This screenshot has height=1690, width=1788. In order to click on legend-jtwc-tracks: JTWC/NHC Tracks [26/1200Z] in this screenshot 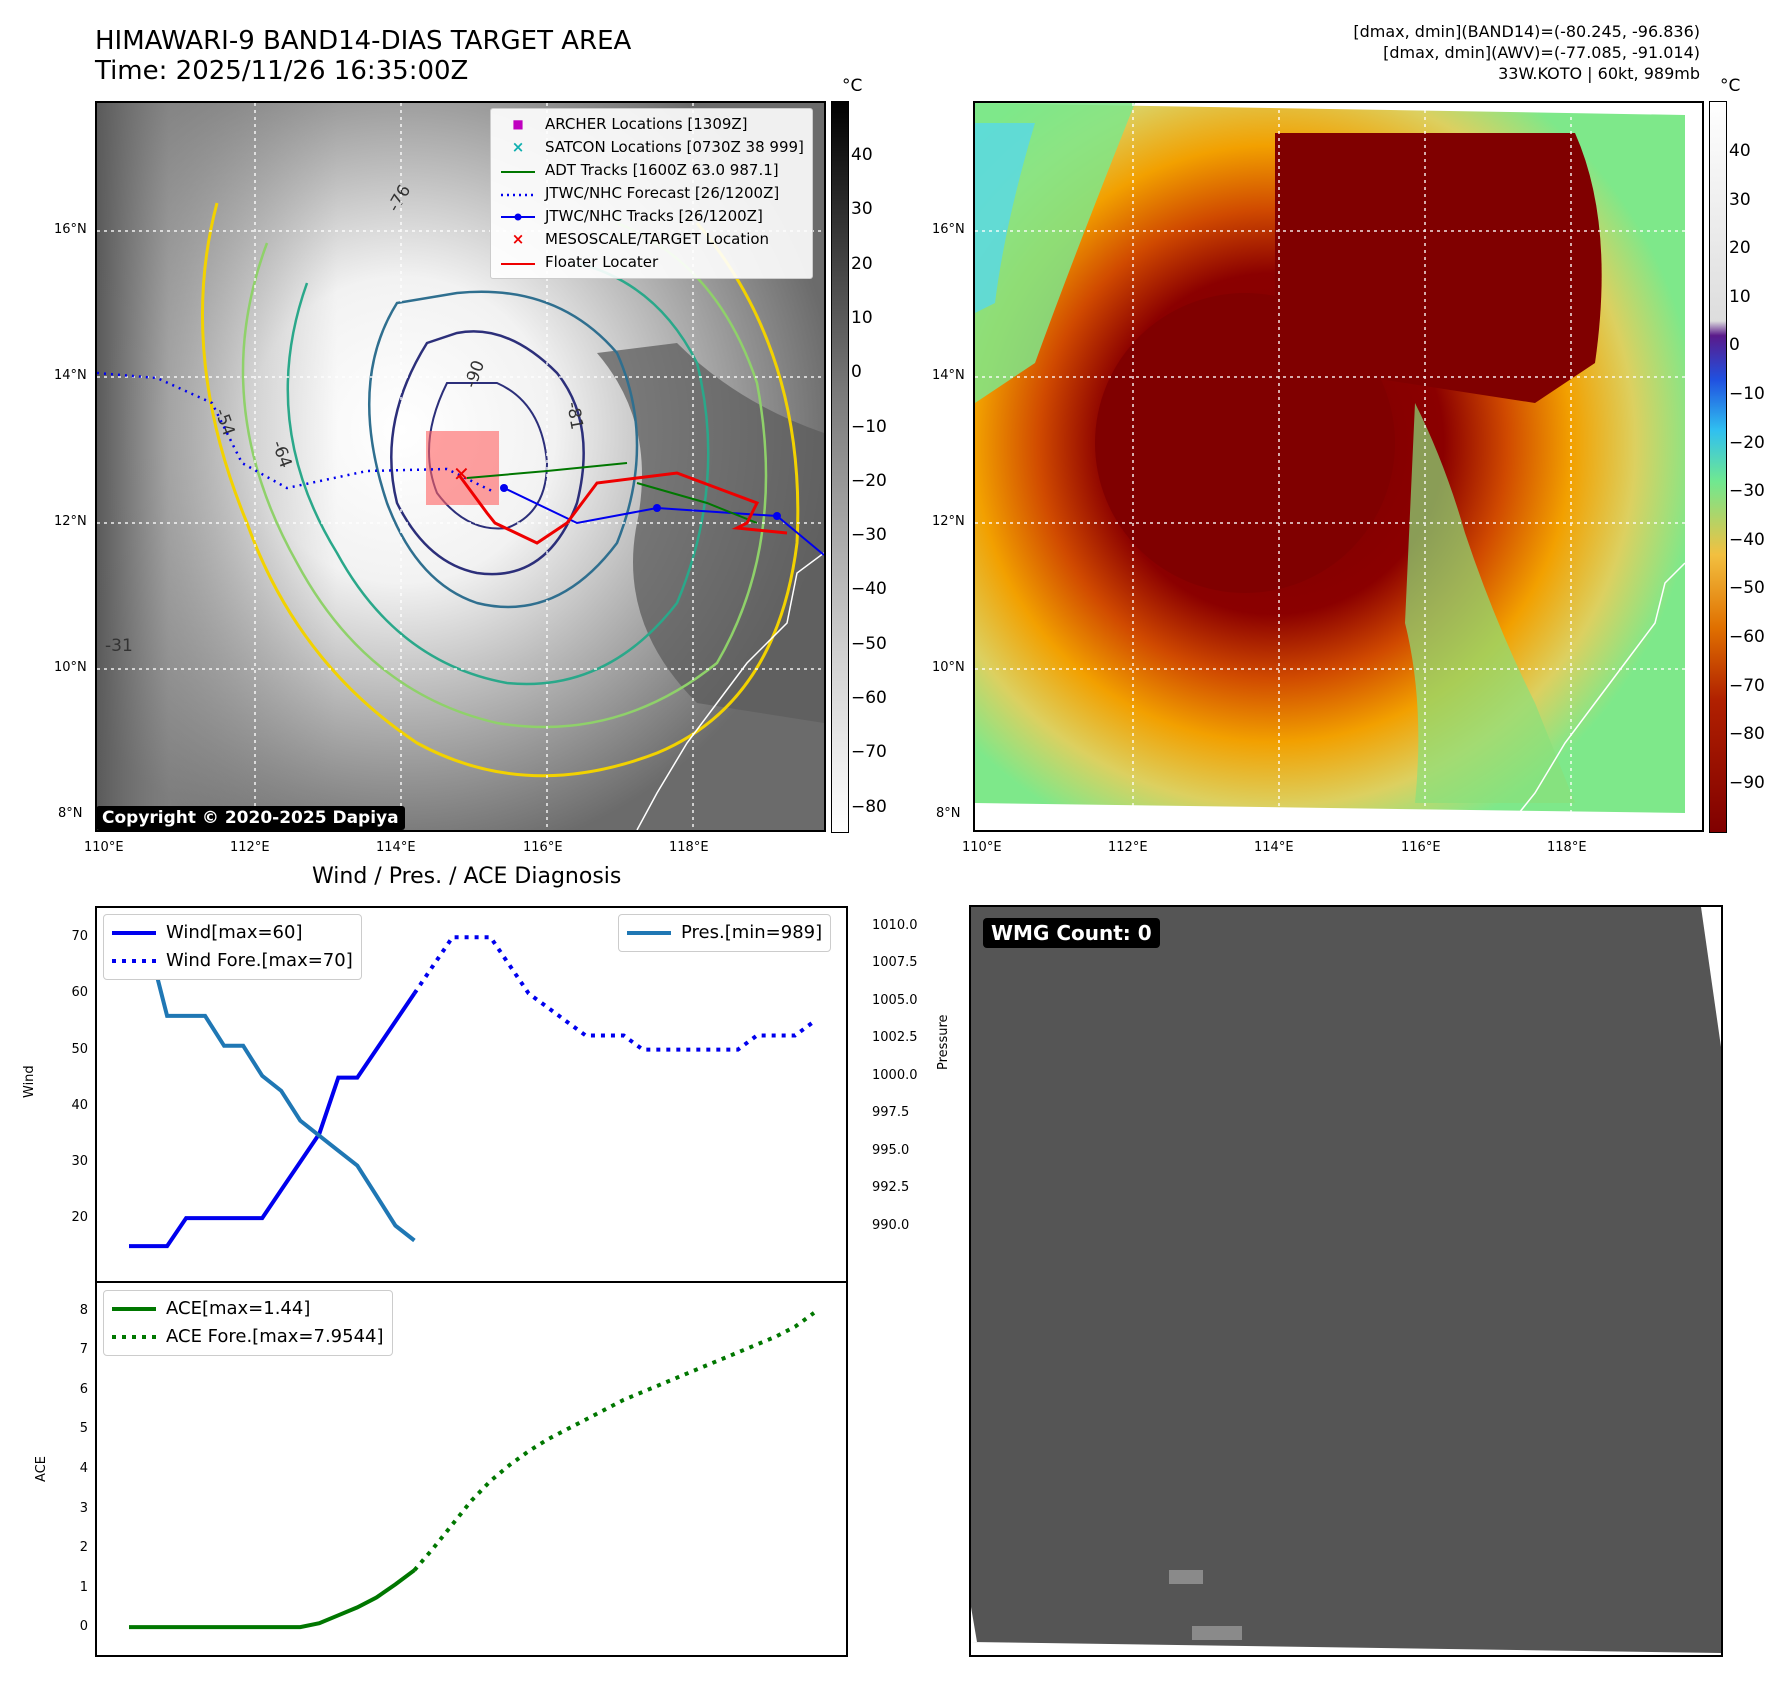, I will do `click(654, 216)`.